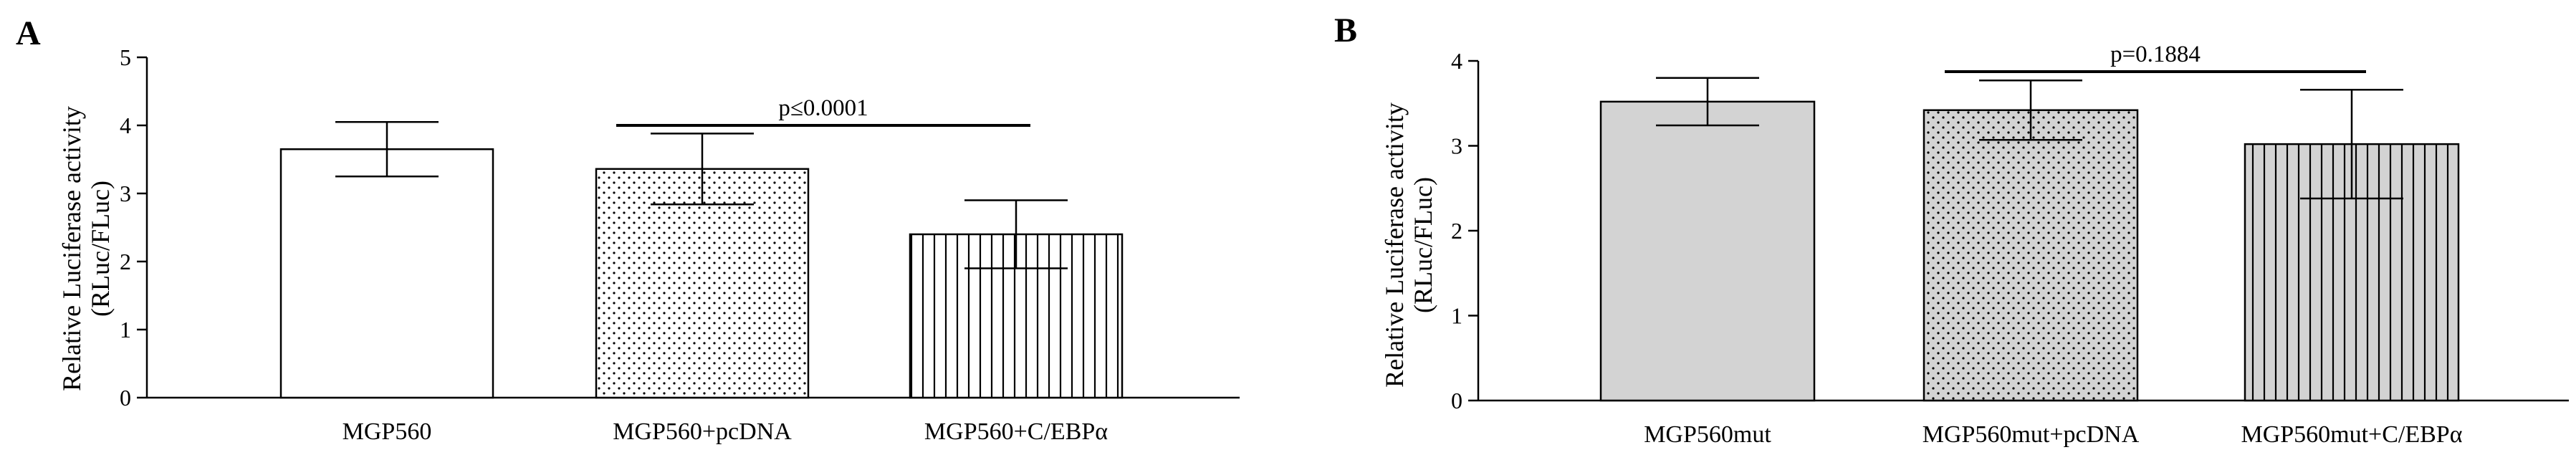 This screenshot has height=465, width=2576. Describe the element at coordinates (1016, 431) in the screenshot. I see `panel-a-category-label: MGP560+C/EBPα` at that location.